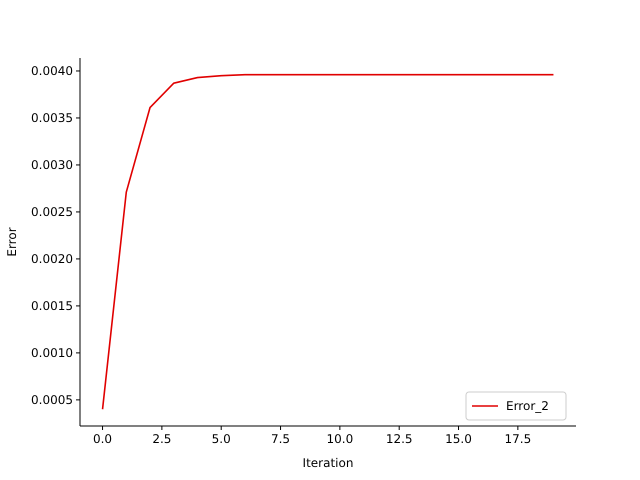  I want to click on y-tick-label: 0.0025, so click(52, 211).